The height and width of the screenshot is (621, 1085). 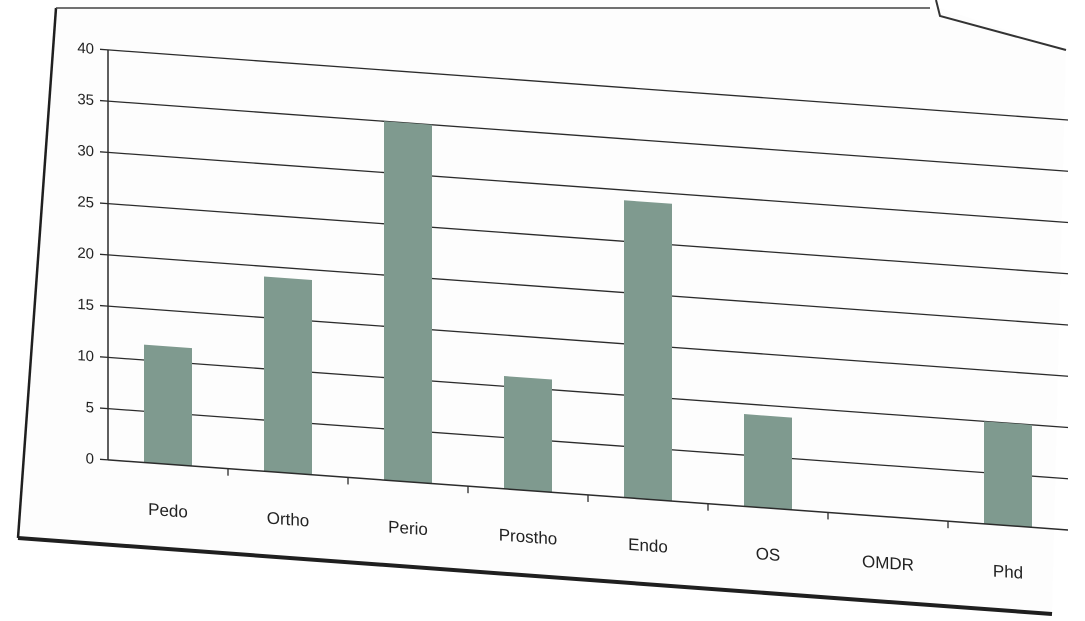 I want to click on bar-ortho, so click(x=288, y=375).